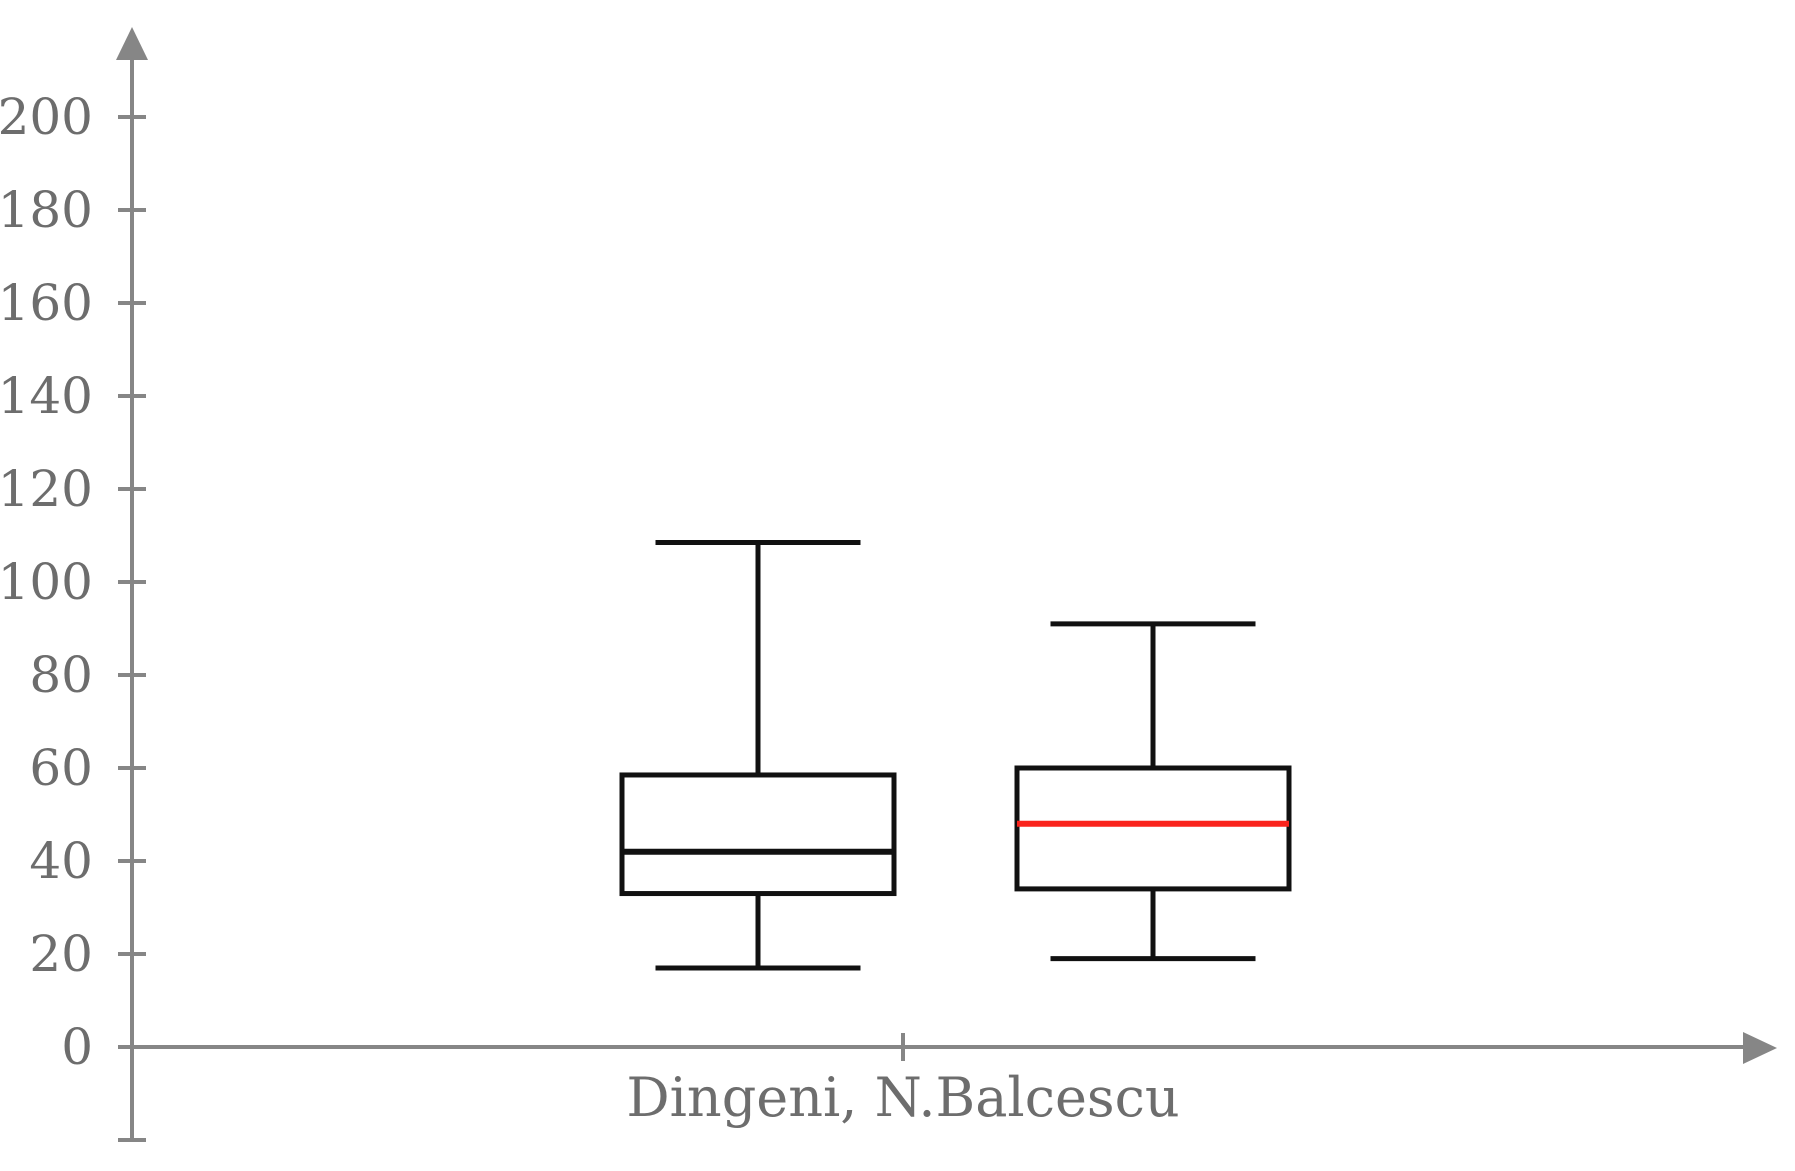  Describe the element at coordinates (902, 1097) in the screenshot. I see `x-axis-label: Dingeni, N.Balcescu` at that location.